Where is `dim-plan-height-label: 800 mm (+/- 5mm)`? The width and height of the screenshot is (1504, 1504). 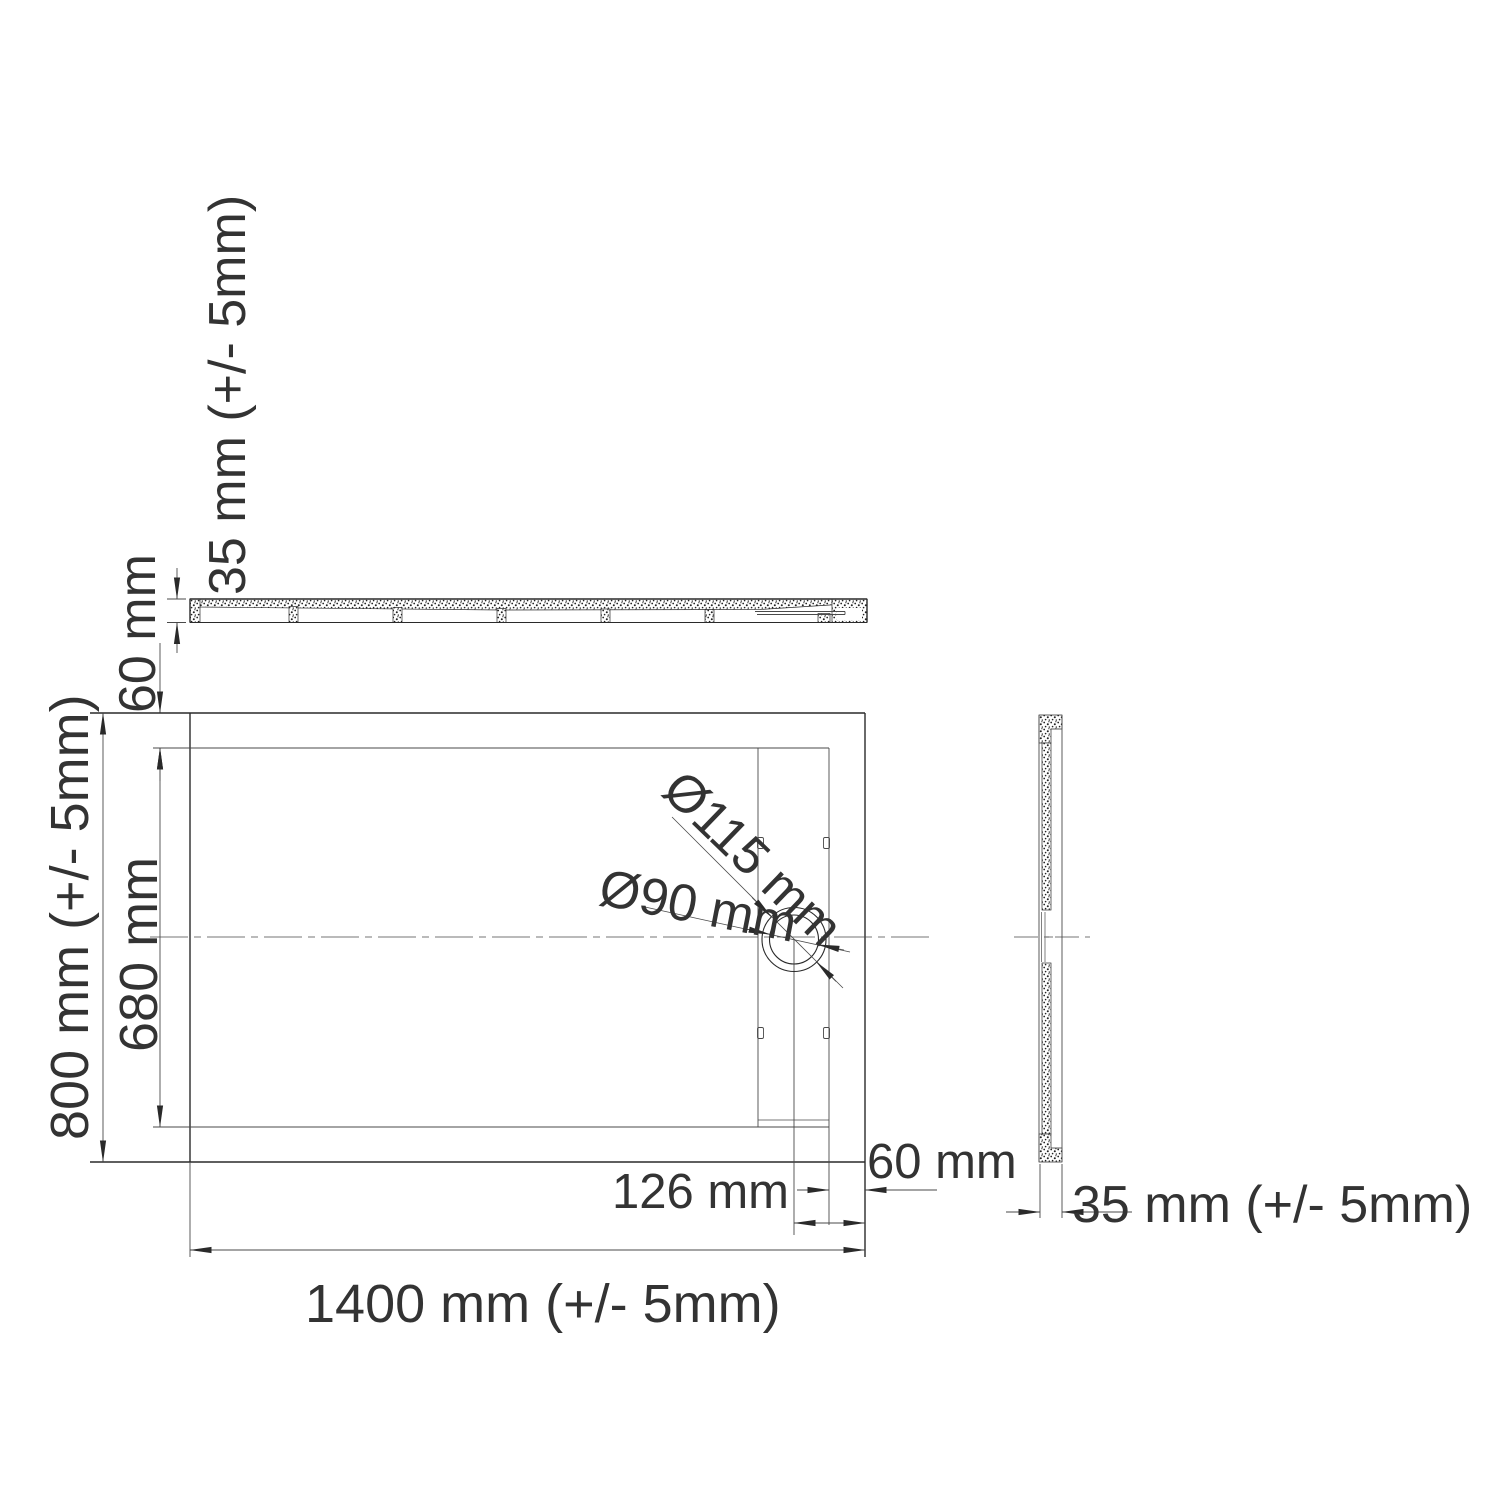 dim-plan-height-label: 800 mm (+/- 5mm) is located at coordinates (70, 917).